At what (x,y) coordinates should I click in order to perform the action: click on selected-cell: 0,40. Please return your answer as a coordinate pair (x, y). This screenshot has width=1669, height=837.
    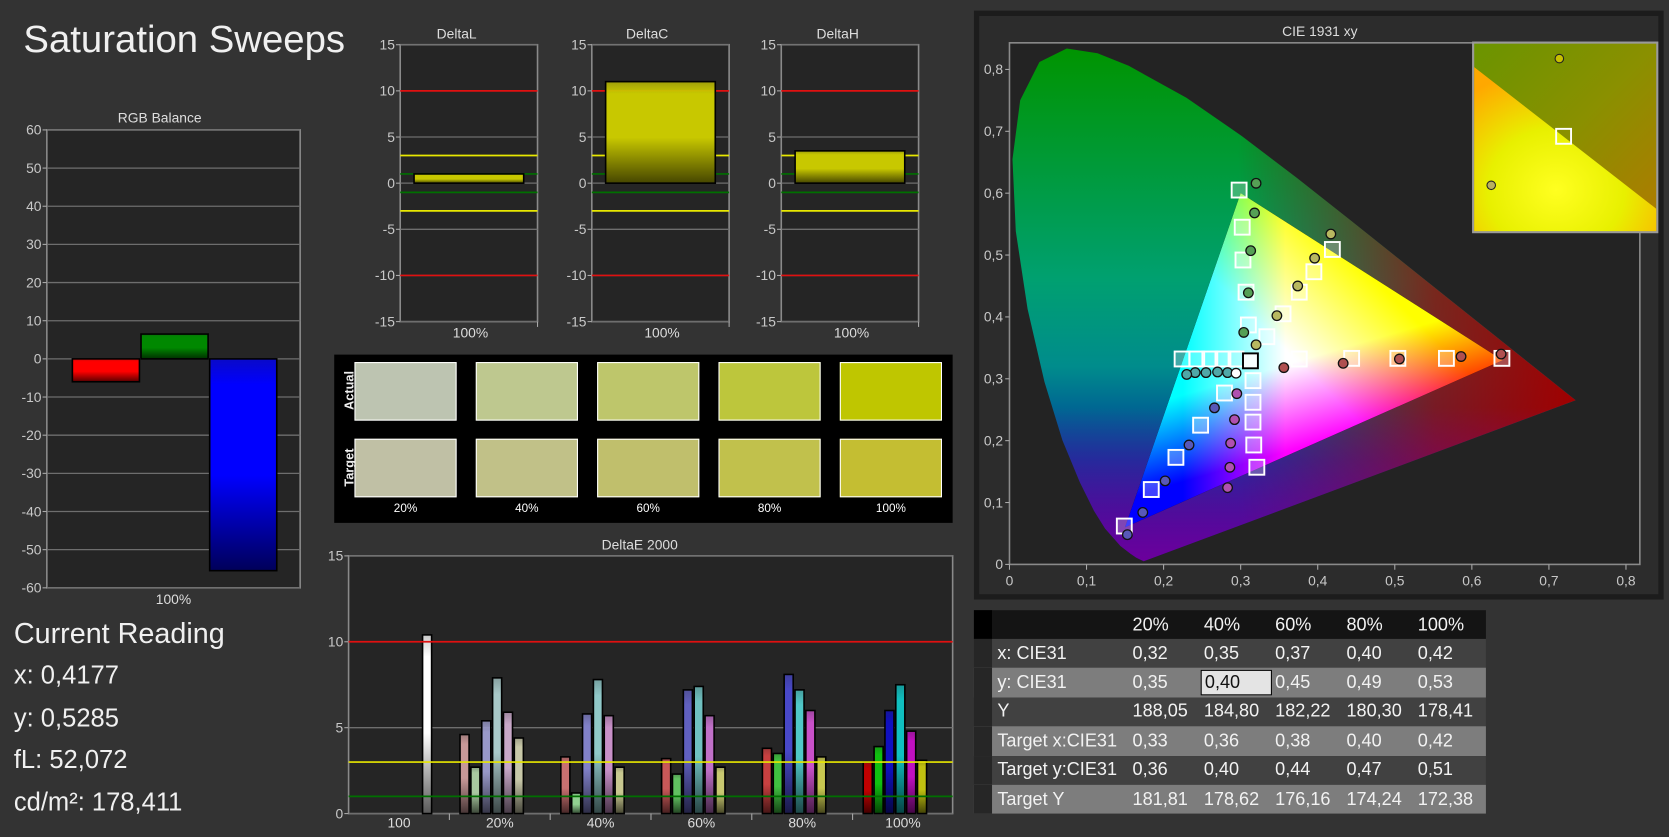
    Looking at the image, I should click on (1236, 682).